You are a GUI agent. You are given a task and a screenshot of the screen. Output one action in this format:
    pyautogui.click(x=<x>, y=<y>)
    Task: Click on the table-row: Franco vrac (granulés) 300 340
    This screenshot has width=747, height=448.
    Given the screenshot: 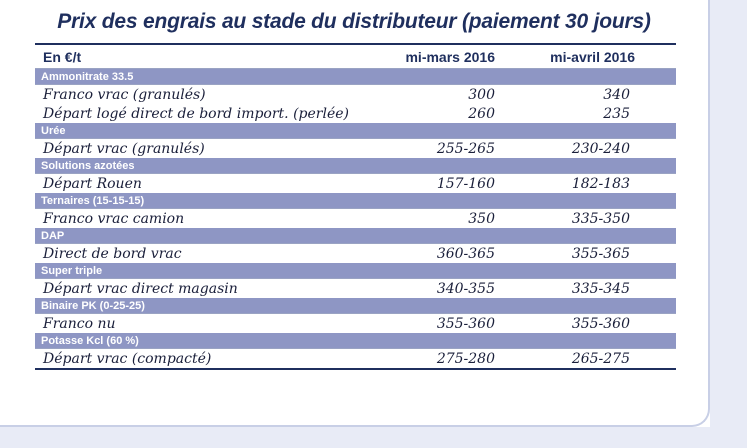 What is the action you would take?
    pyautogui.click(x=355, y=94)
    